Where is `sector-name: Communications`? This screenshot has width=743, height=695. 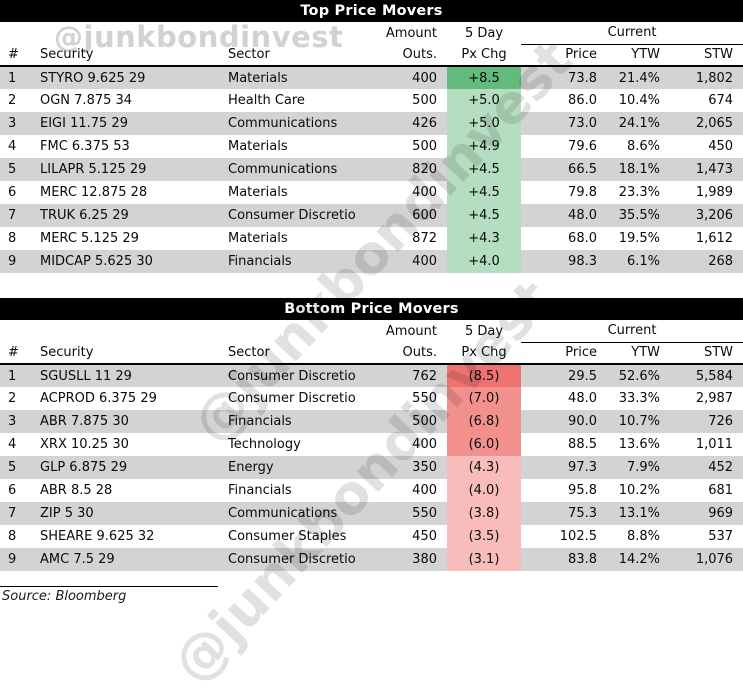 sector-name: Communications is located at coordinates (283, 123).